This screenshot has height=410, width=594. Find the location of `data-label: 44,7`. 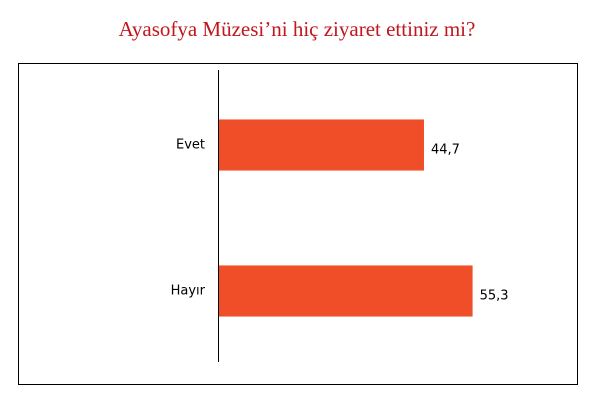

data-label: 44,7 is located at coordinates (445, 150).